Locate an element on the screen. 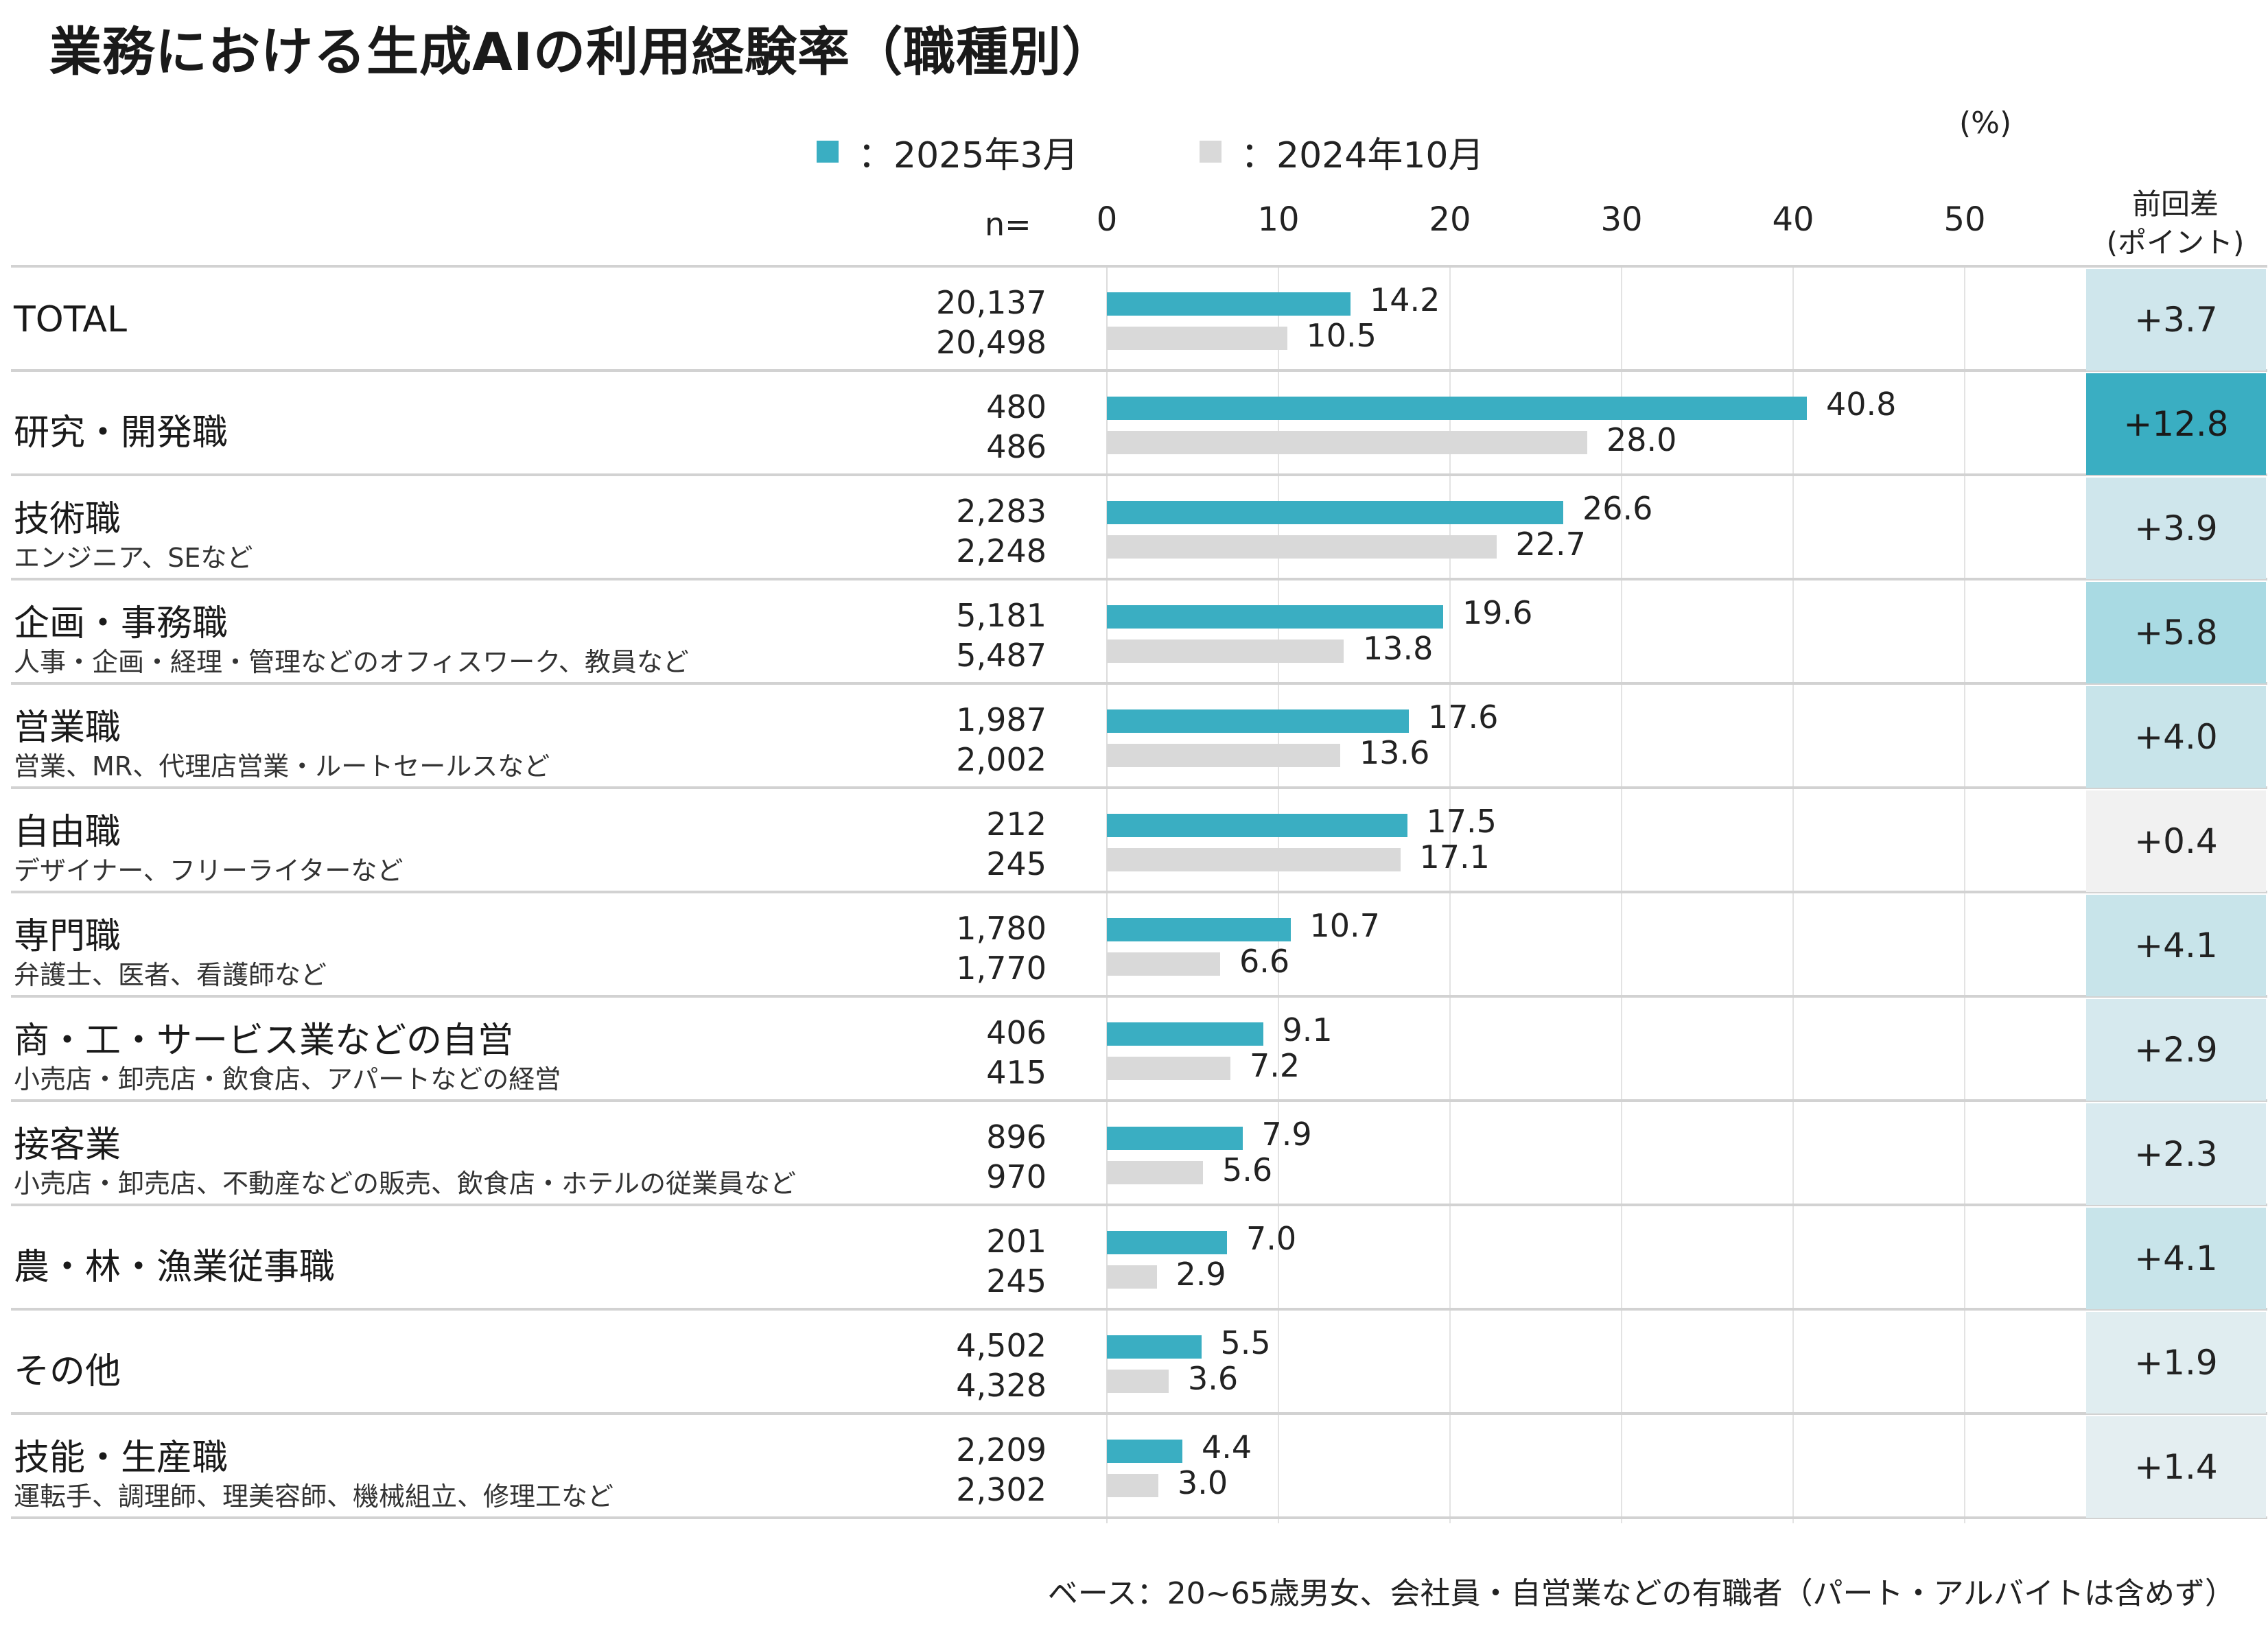 This screenshot has width=2268, height=1631. bar-value-label-2025: 5.5 is located at coordinates (1245, 1342).